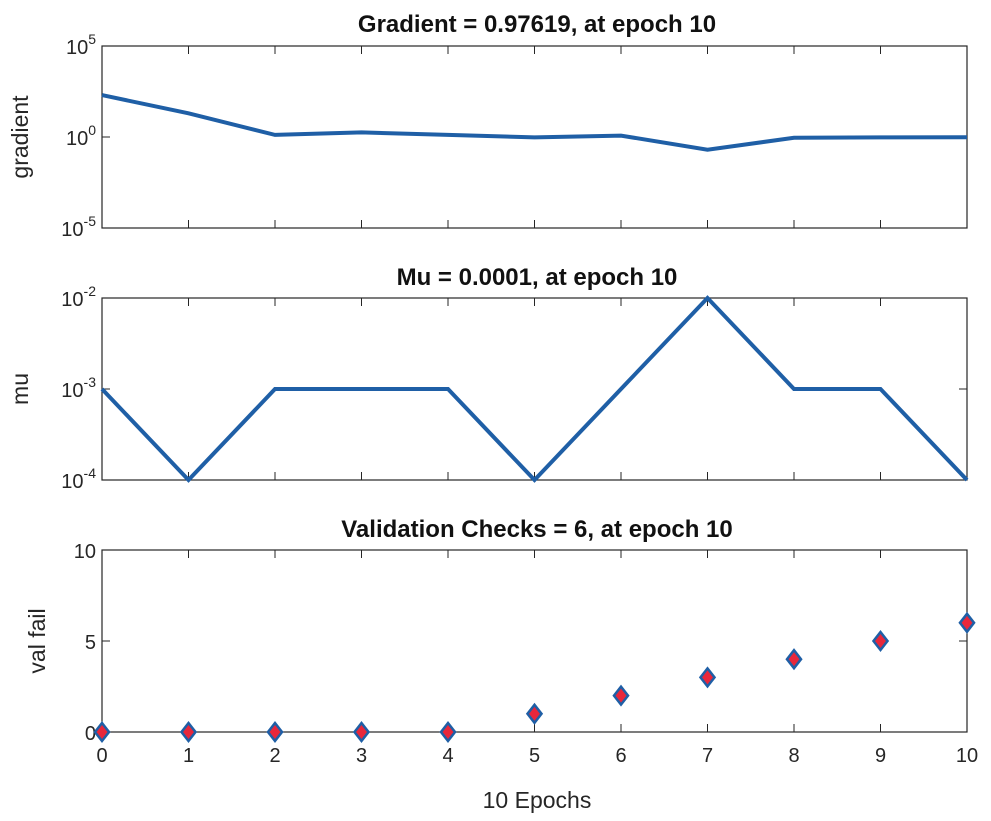 This screenshot has height=821, width=991. What do you see at coordinates (188, 756) in the screenshot?
I see `x-tick-label: 1` at bounding box center [188, 756].